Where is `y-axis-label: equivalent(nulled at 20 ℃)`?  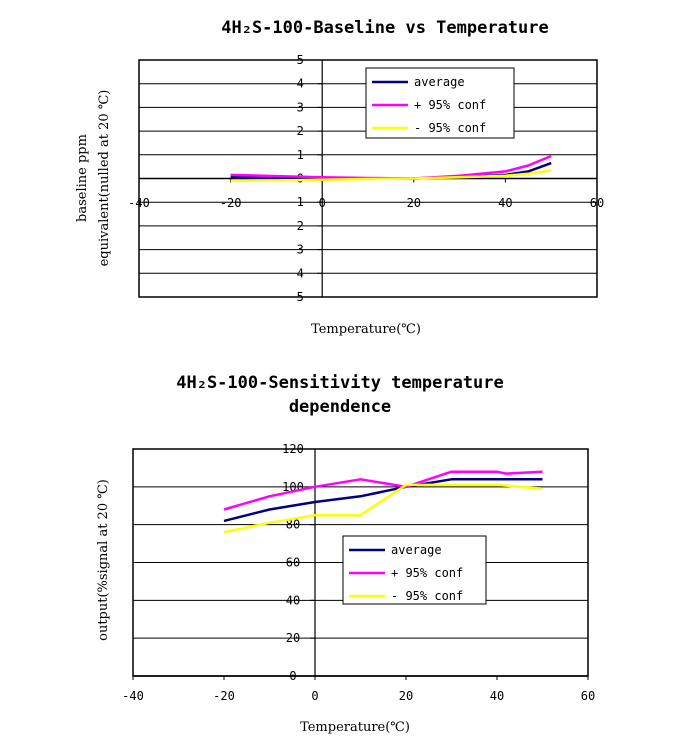 y-axis-label: equivalent(nulled at 20 ℃) is located at coordinates (104, 178).